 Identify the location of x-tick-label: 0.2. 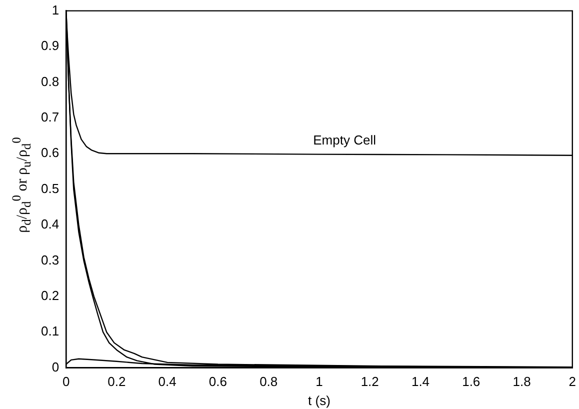
(117, 382).